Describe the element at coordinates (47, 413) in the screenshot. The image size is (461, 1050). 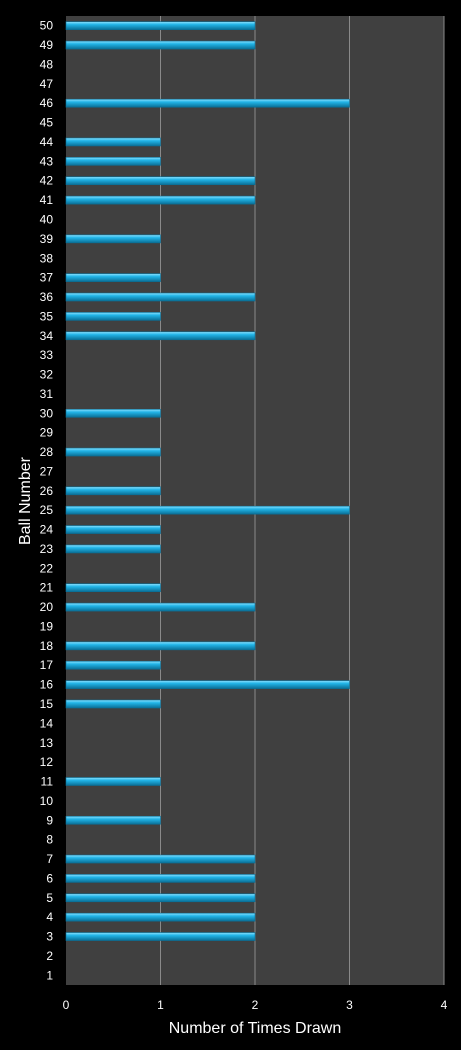
I see `y-tick-label: 30` at that location.